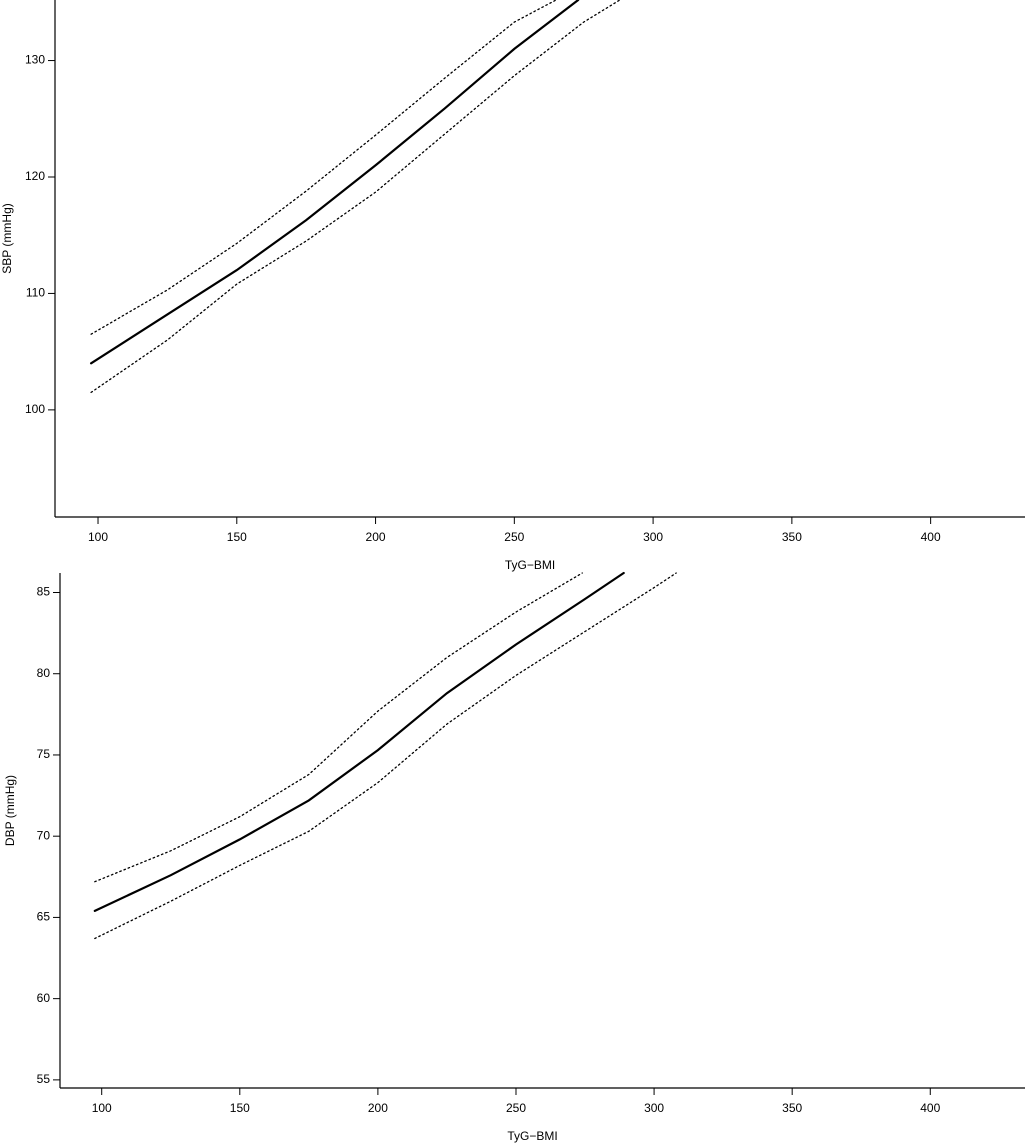  I want to click on y-axis-label: SBP (mmHg), so click(7, 238).